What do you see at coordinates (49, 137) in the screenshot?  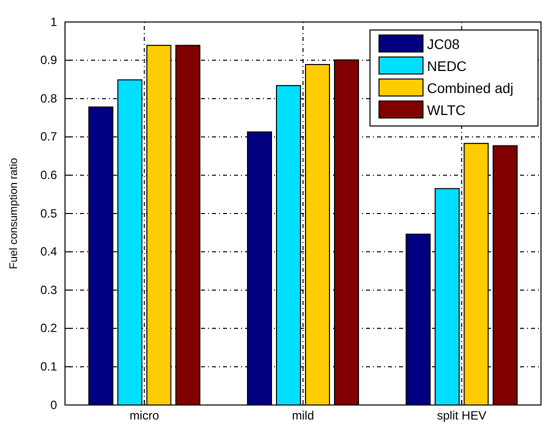 I see `y-tick-label: 0.7` at bounding box center [49, 137].